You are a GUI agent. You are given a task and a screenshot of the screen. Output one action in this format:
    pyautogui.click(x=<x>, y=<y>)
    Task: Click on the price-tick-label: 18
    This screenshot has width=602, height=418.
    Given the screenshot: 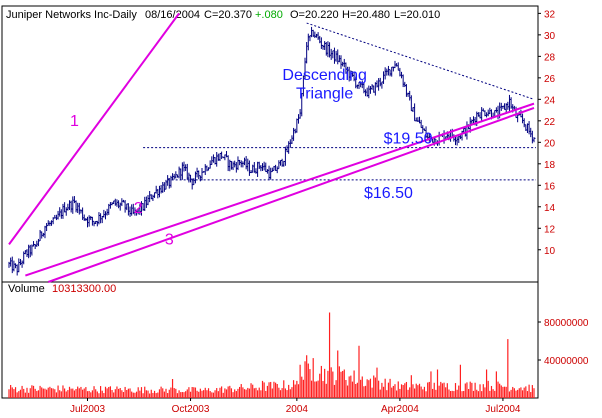 What is the action you would take?
    pyautogui.click(x=550, y=165)
    